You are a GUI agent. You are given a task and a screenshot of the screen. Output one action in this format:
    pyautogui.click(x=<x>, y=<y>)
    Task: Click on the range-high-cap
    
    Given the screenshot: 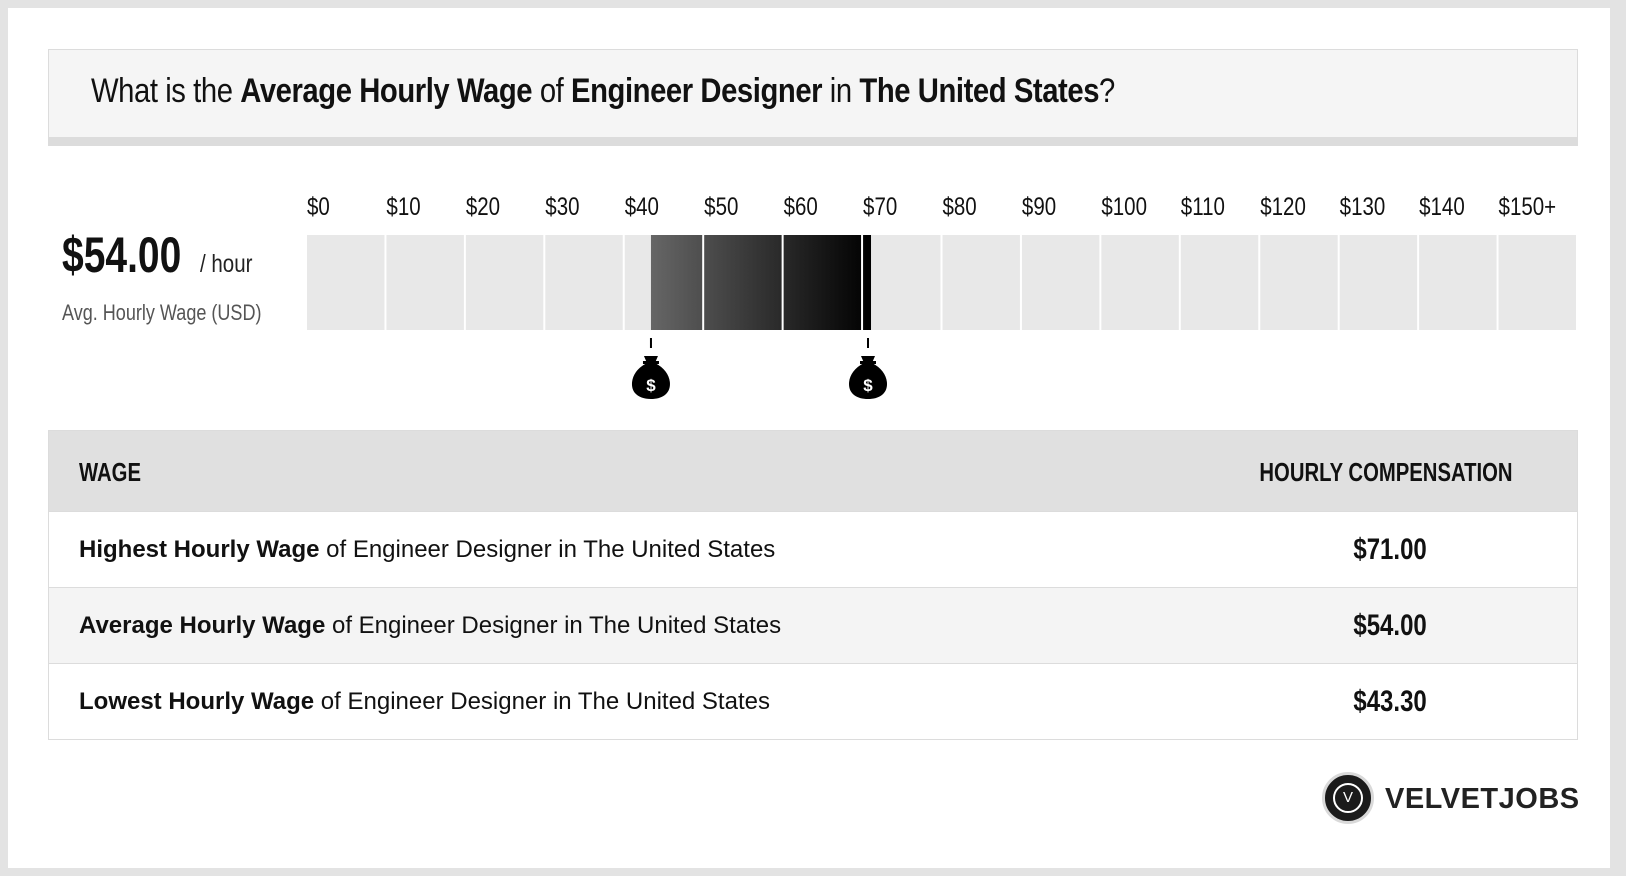 What is the action you would take?
    pyautogui.click(x=868, y=282)
    